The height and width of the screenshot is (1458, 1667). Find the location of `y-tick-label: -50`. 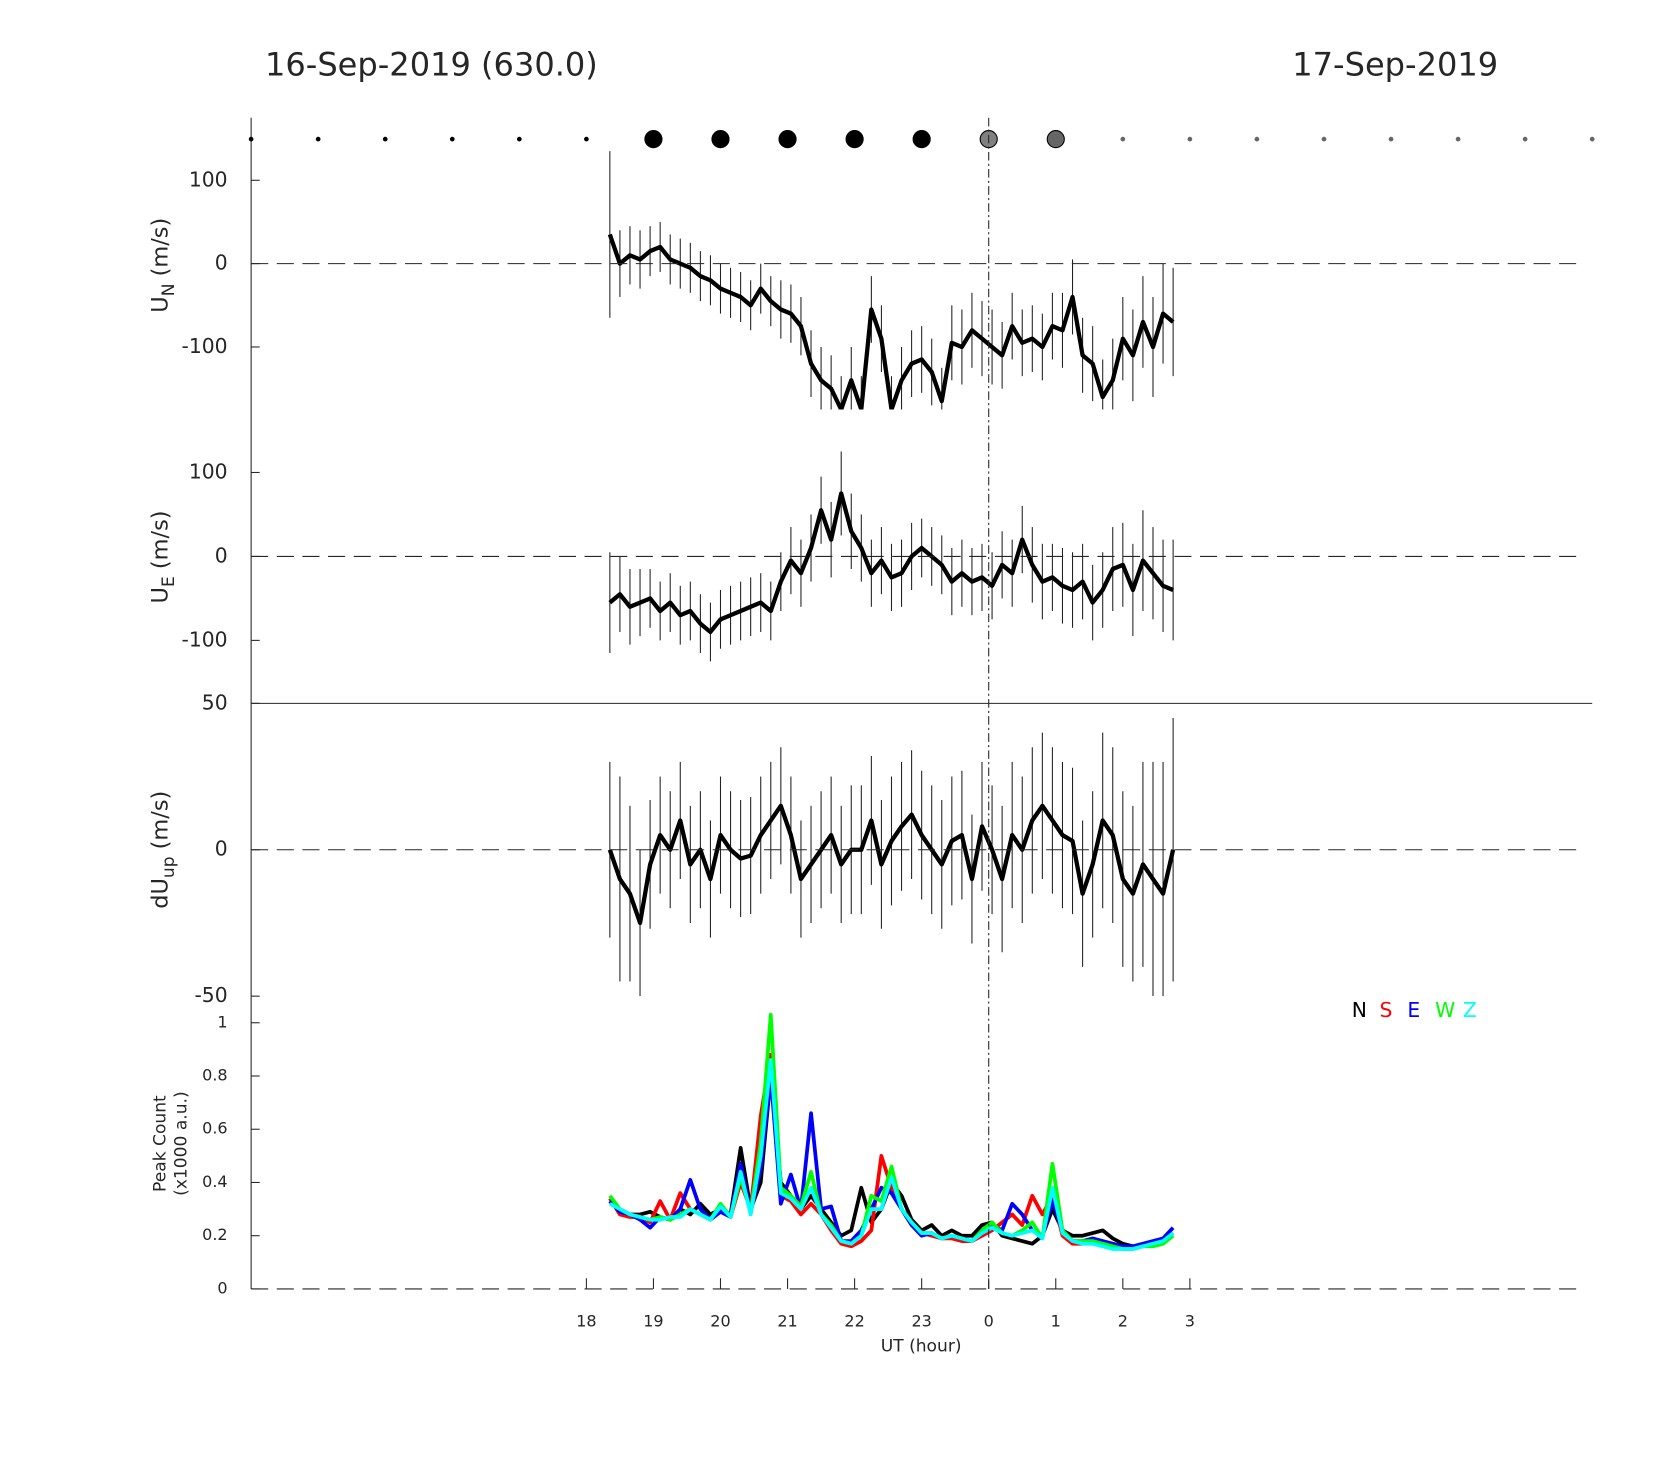

y-tick-label: -50 is located at coordinates (210, 995).